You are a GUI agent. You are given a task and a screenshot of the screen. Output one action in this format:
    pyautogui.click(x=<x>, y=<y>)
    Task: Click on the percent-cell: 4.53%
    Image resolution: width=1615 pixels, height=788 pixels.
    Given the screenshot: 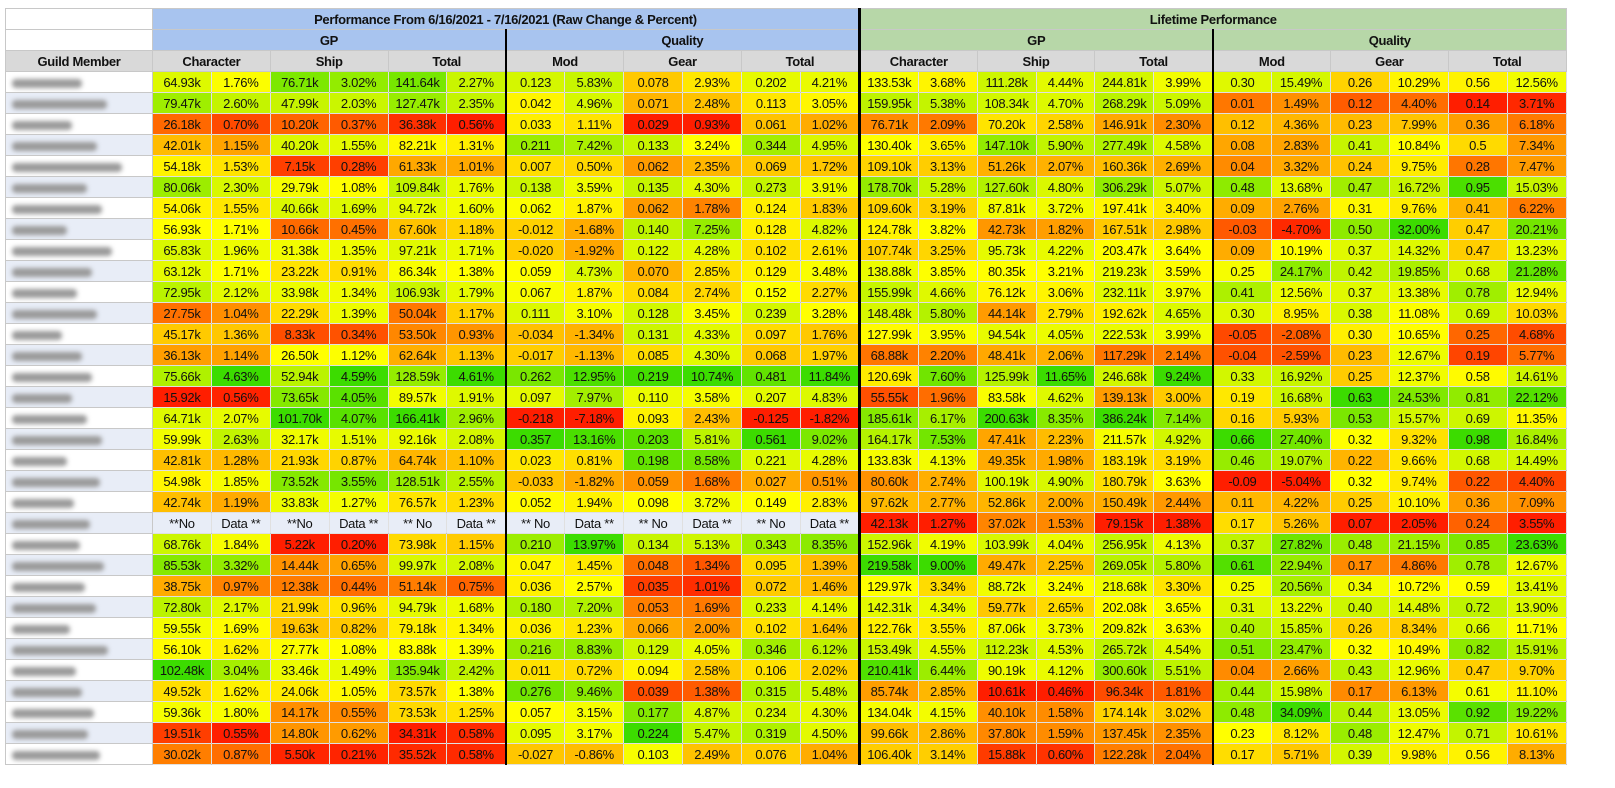 What is the action you would take?
    pyautogui.click(x=1065, y=649)
    